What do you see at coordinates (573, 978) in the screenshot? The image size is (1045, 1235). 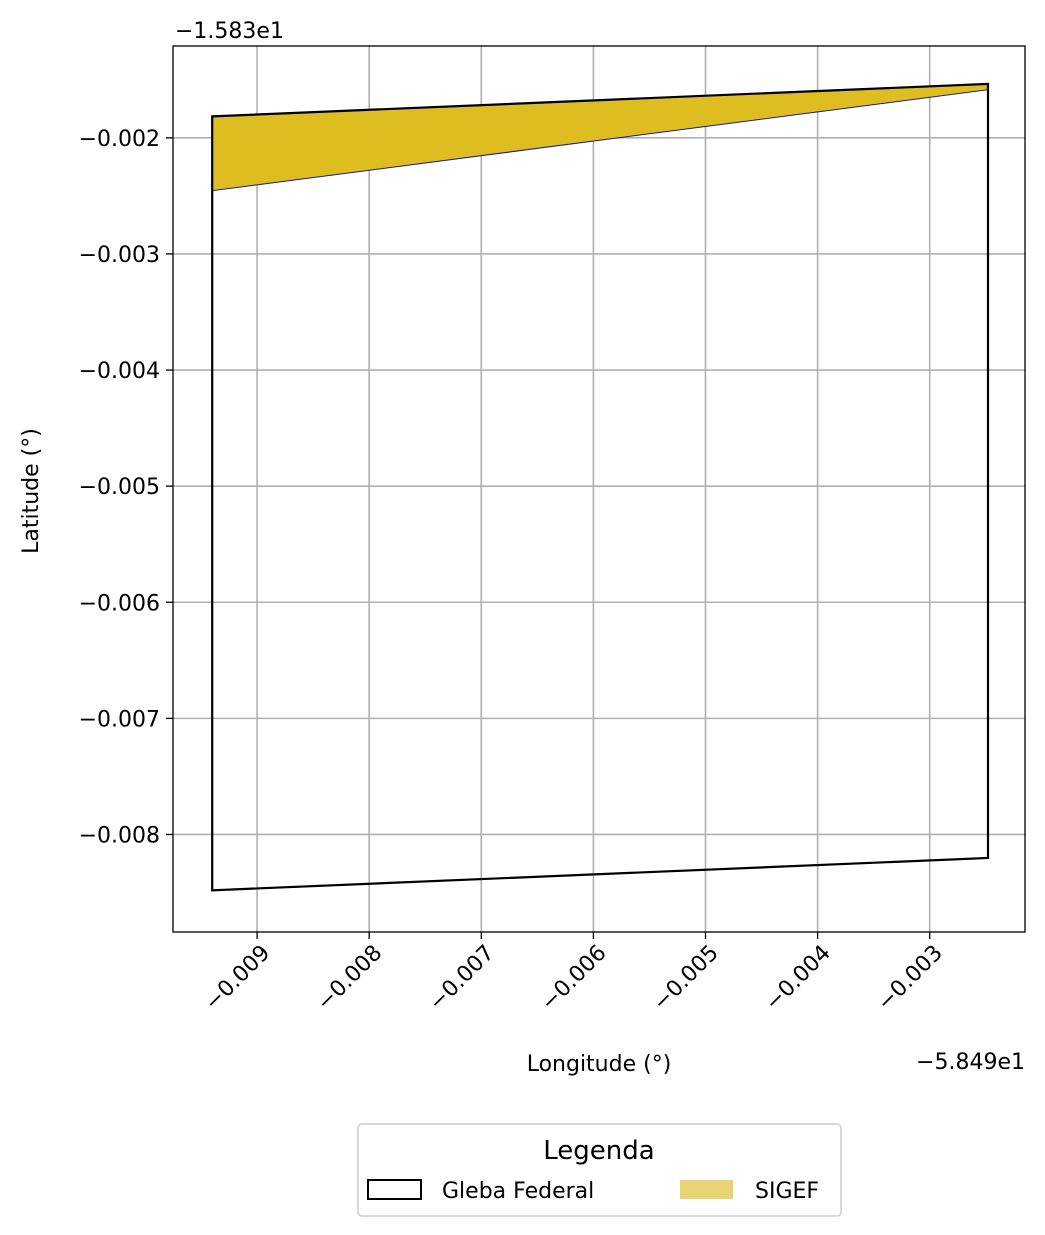 I see `x-tick-label: −0.006` at bounding box center [573, 978].